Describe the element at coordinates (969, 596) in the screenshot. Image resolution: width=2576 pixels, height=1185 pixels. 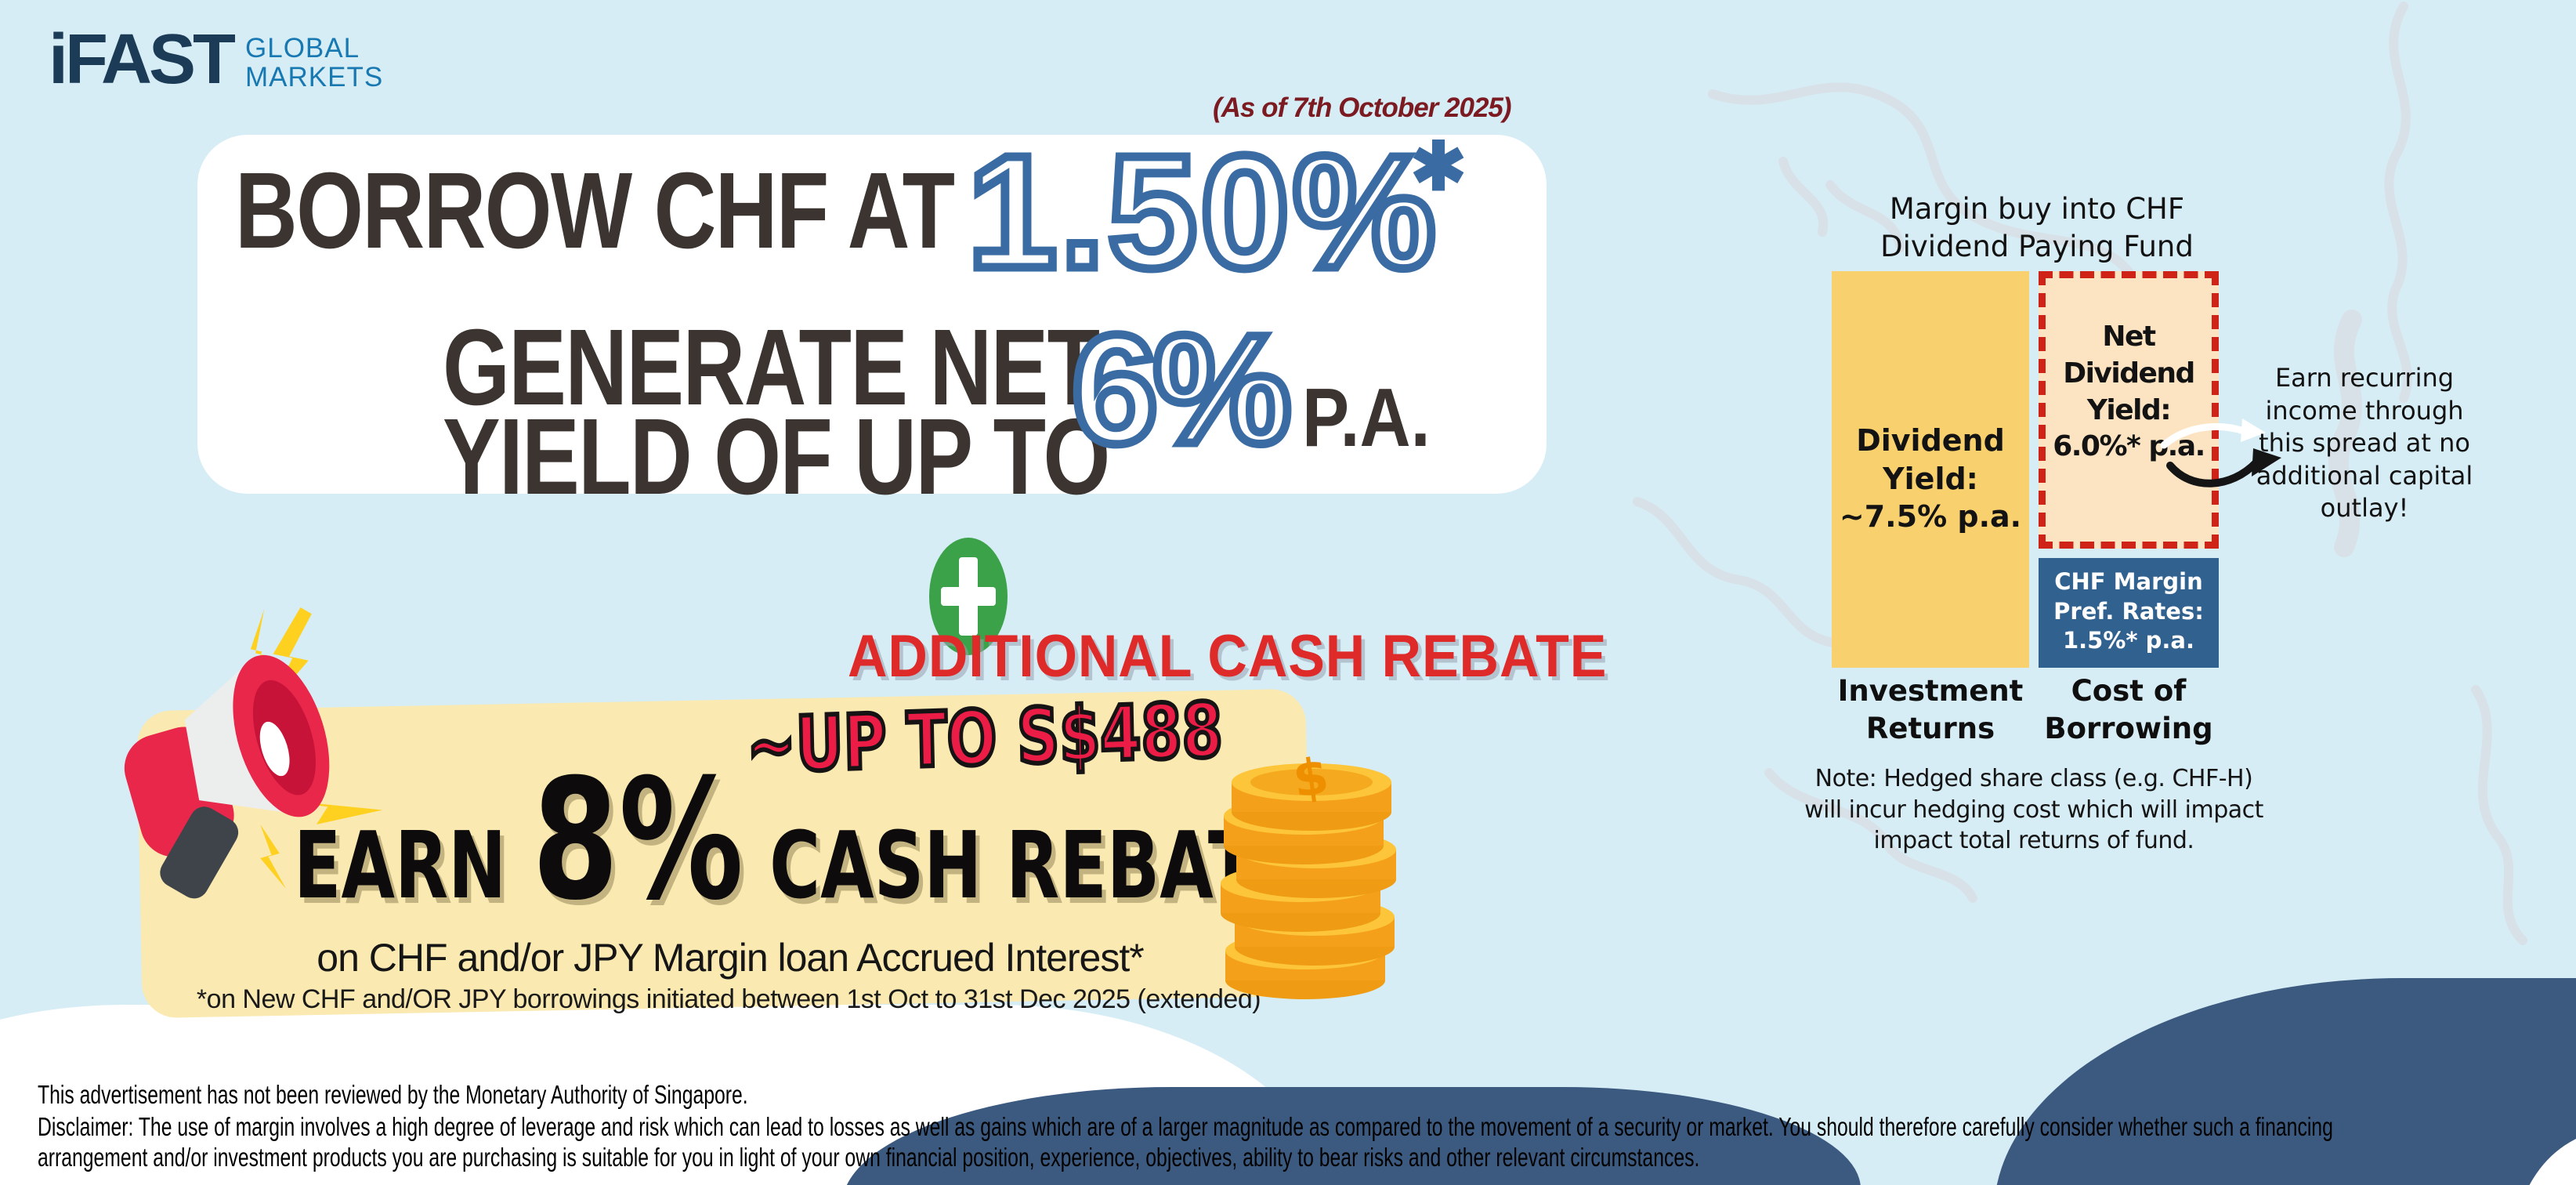
I see `plus-icon` at that location.